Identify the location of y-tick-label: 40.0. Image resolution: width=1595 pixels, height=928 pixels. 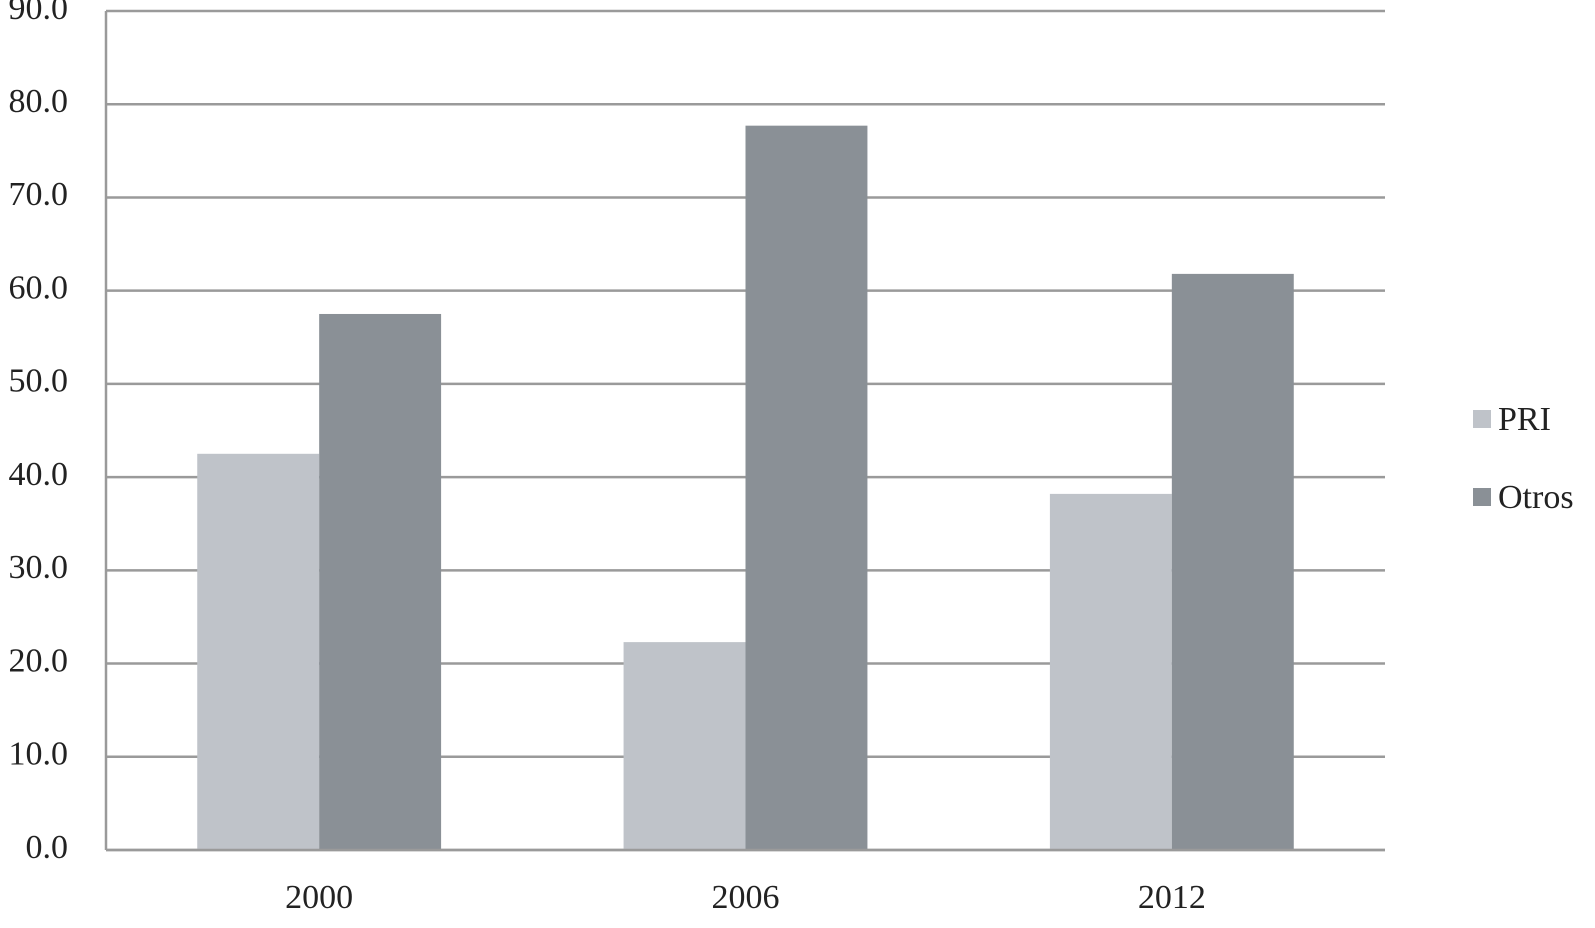
(39, 474).